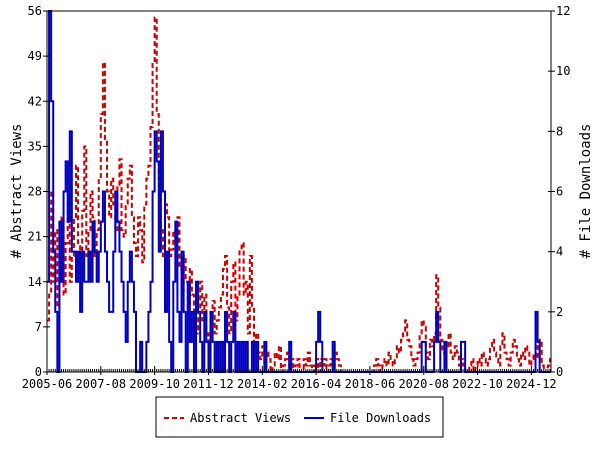 The width and height of the screenshot is (600, 450). What do you see at coordinates (559, 372) in the screenshot?
I see `y2-tick-label: 0` at bounding box center [559, 372].